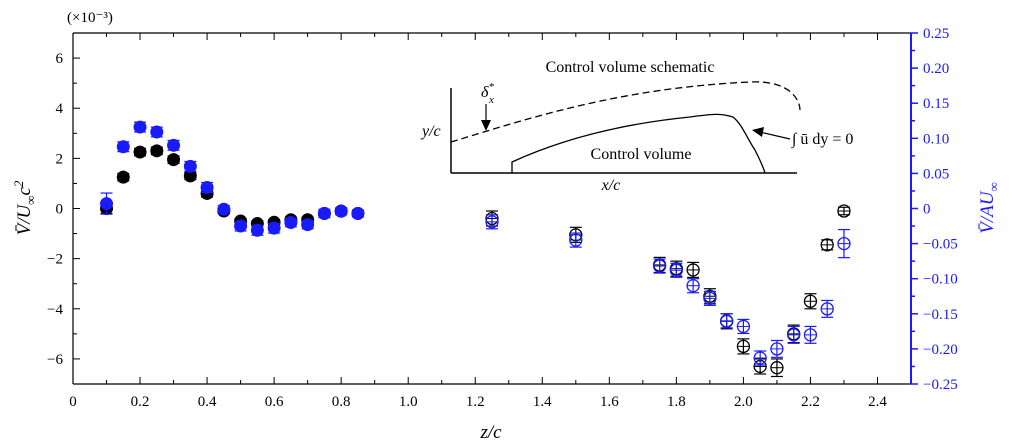 This screenshot has height=443, width=1021. Describe the element at coordinates (60, 159) in the screenshot. I see `left-tick-label: 2` at that location.